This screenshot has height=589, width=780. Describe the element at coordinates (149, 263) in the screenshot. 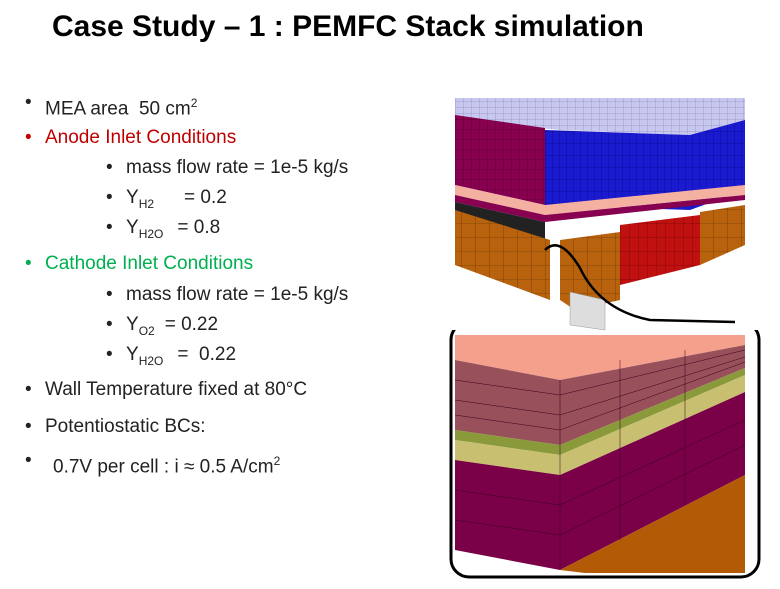

I see `bullet-text: Cathode Inlet Conditions` at that location.